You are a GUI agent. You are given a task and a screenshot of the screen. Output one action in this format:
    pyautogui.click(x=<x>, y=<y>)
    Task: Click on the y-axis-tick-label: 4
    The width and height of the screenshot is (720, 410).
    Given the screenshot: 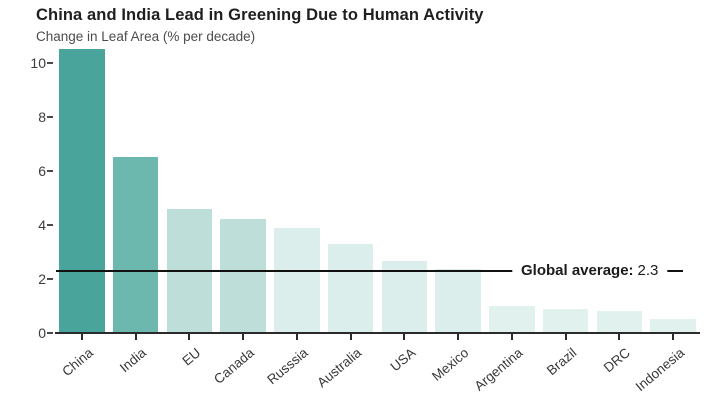 What is the action you would take?
    pyautogui.click(x=42, y=224)
    